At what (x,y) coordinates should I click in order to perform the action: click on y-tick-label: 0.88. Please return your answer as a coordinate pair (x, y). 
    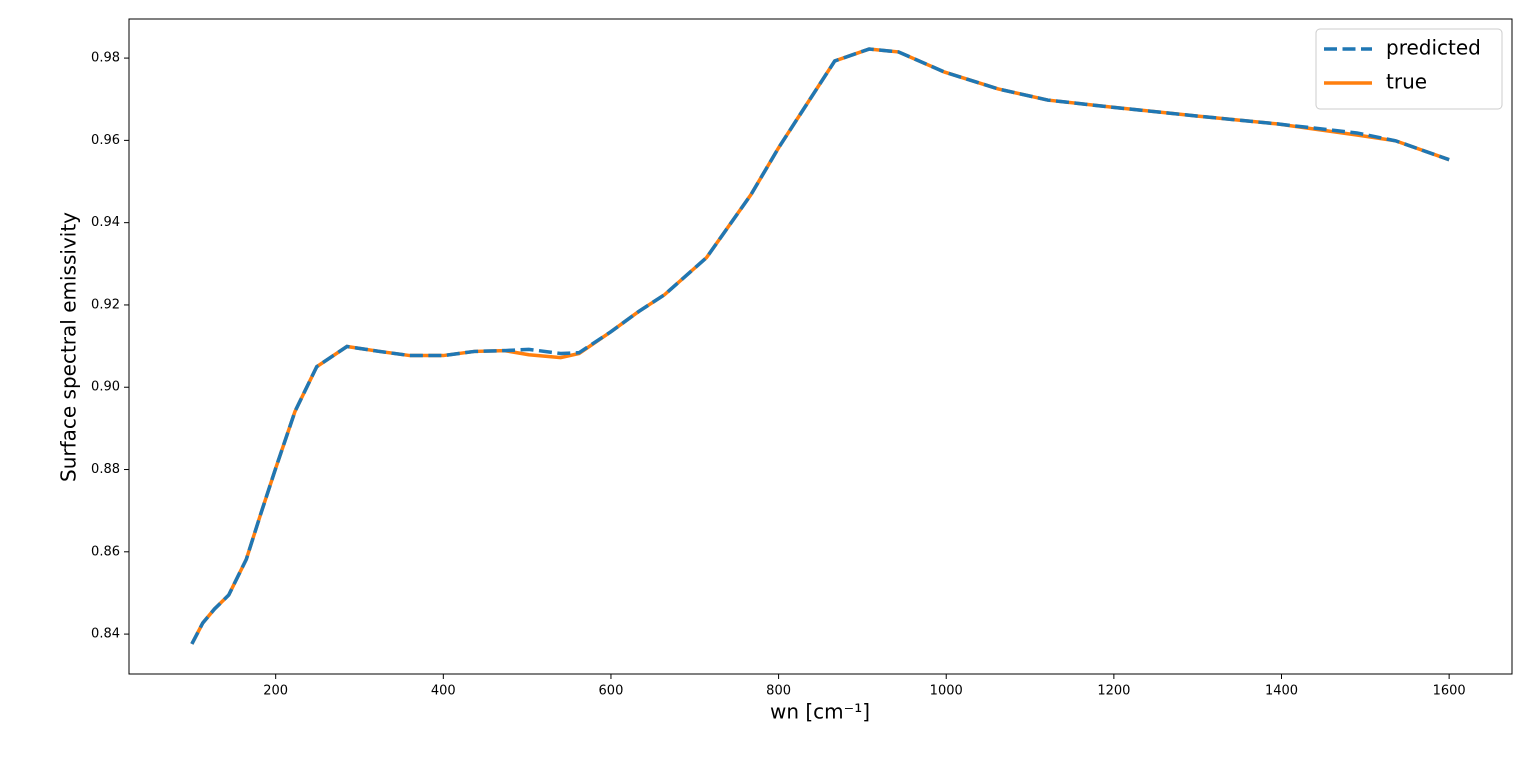
    Looking at the image, I should click on (105, 469).